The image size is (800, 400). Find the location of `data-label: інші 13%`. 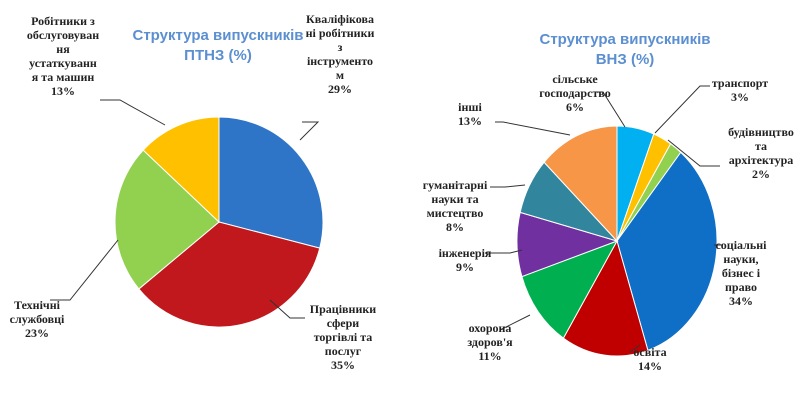

data-label: інші 13% is located at coordinates (470, 114).